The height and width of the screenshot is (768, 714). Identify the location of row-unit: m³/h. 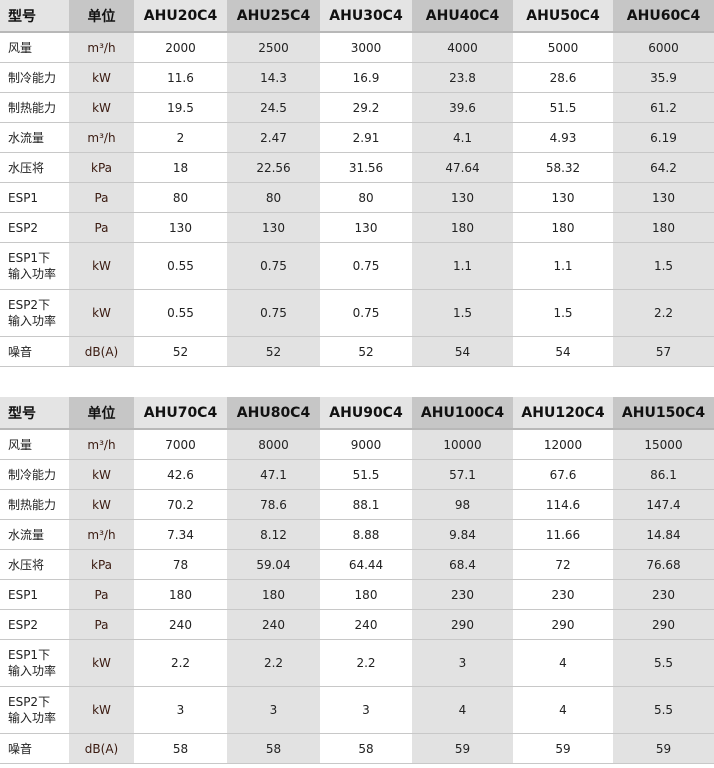
(101, 444).